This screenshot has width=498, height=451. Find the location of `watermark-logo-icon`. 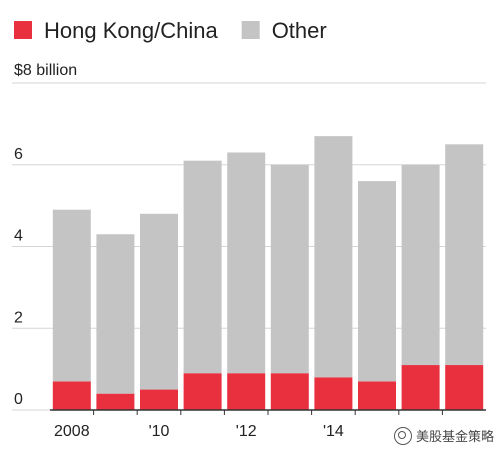

watermark-logo-icon is located at coordinates (402, 435).